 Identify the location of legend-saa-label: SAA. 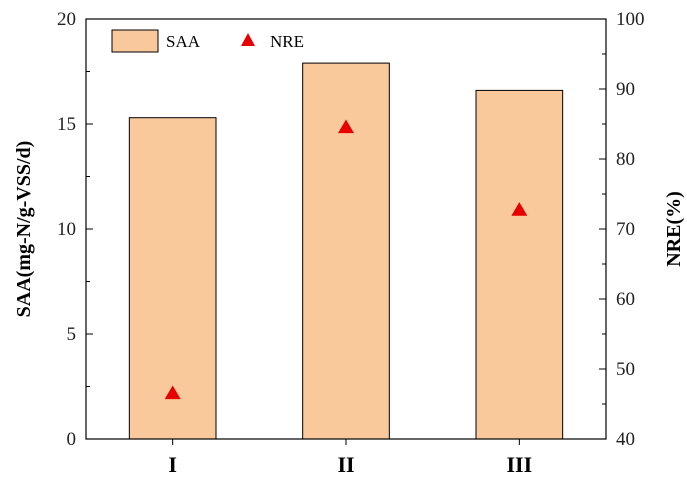
(183, 41).